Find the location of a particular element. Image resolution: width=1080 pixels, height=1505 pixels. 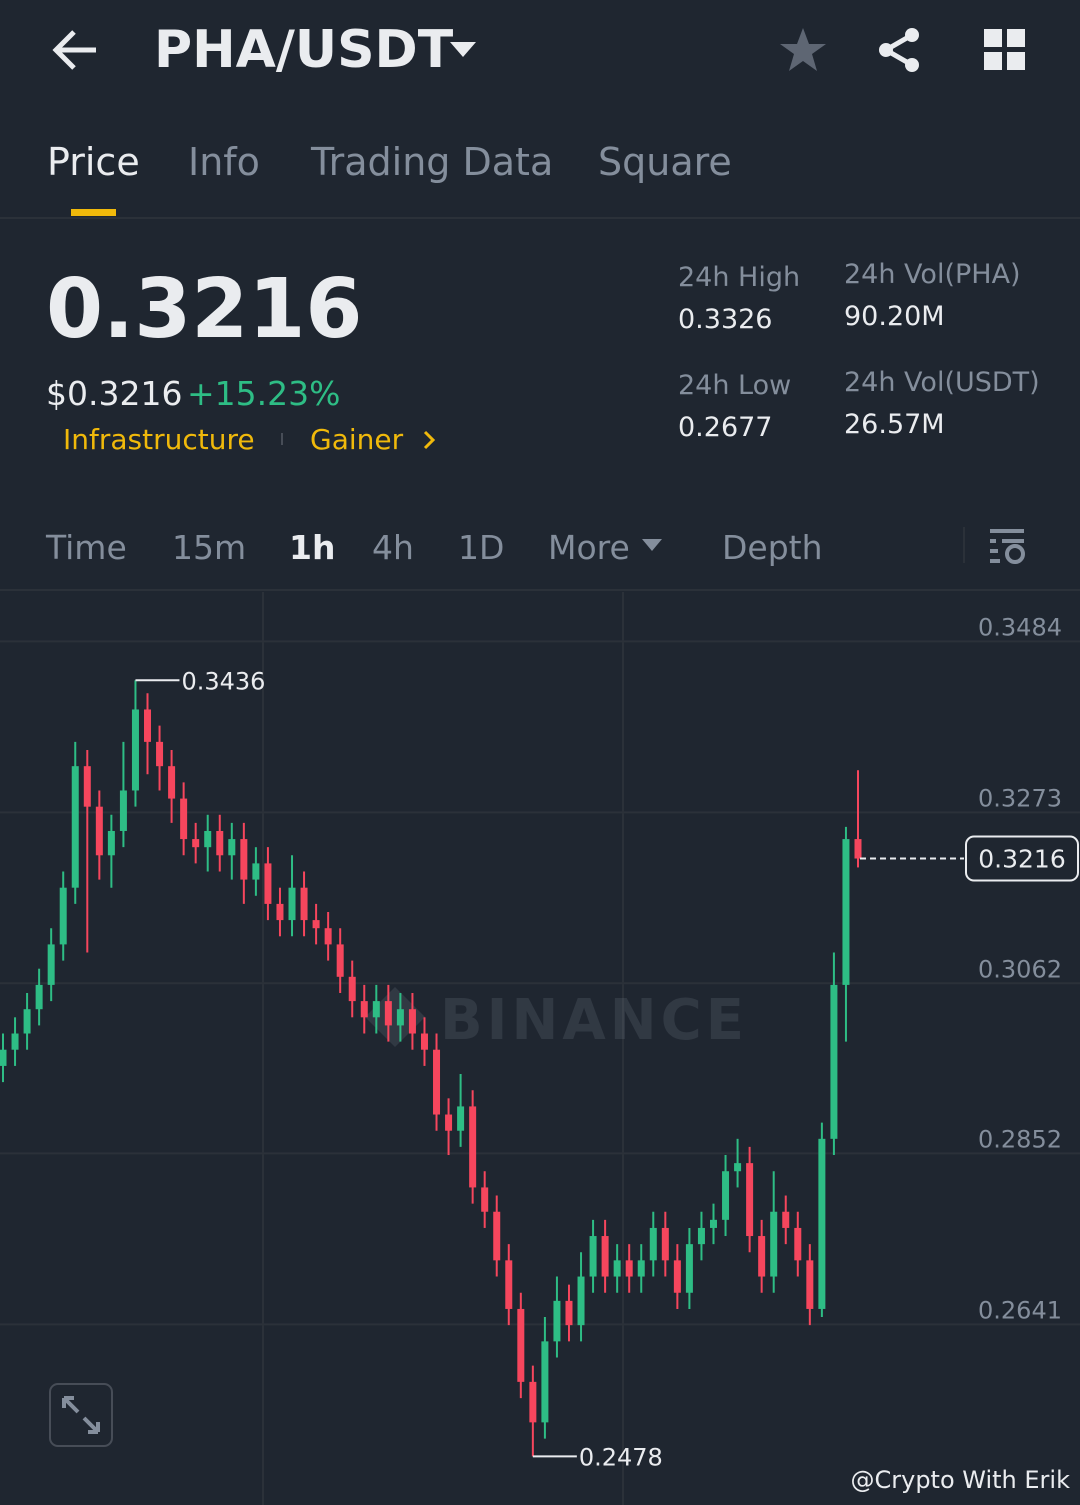

interval: 1h is located at coordinates (312, 547).